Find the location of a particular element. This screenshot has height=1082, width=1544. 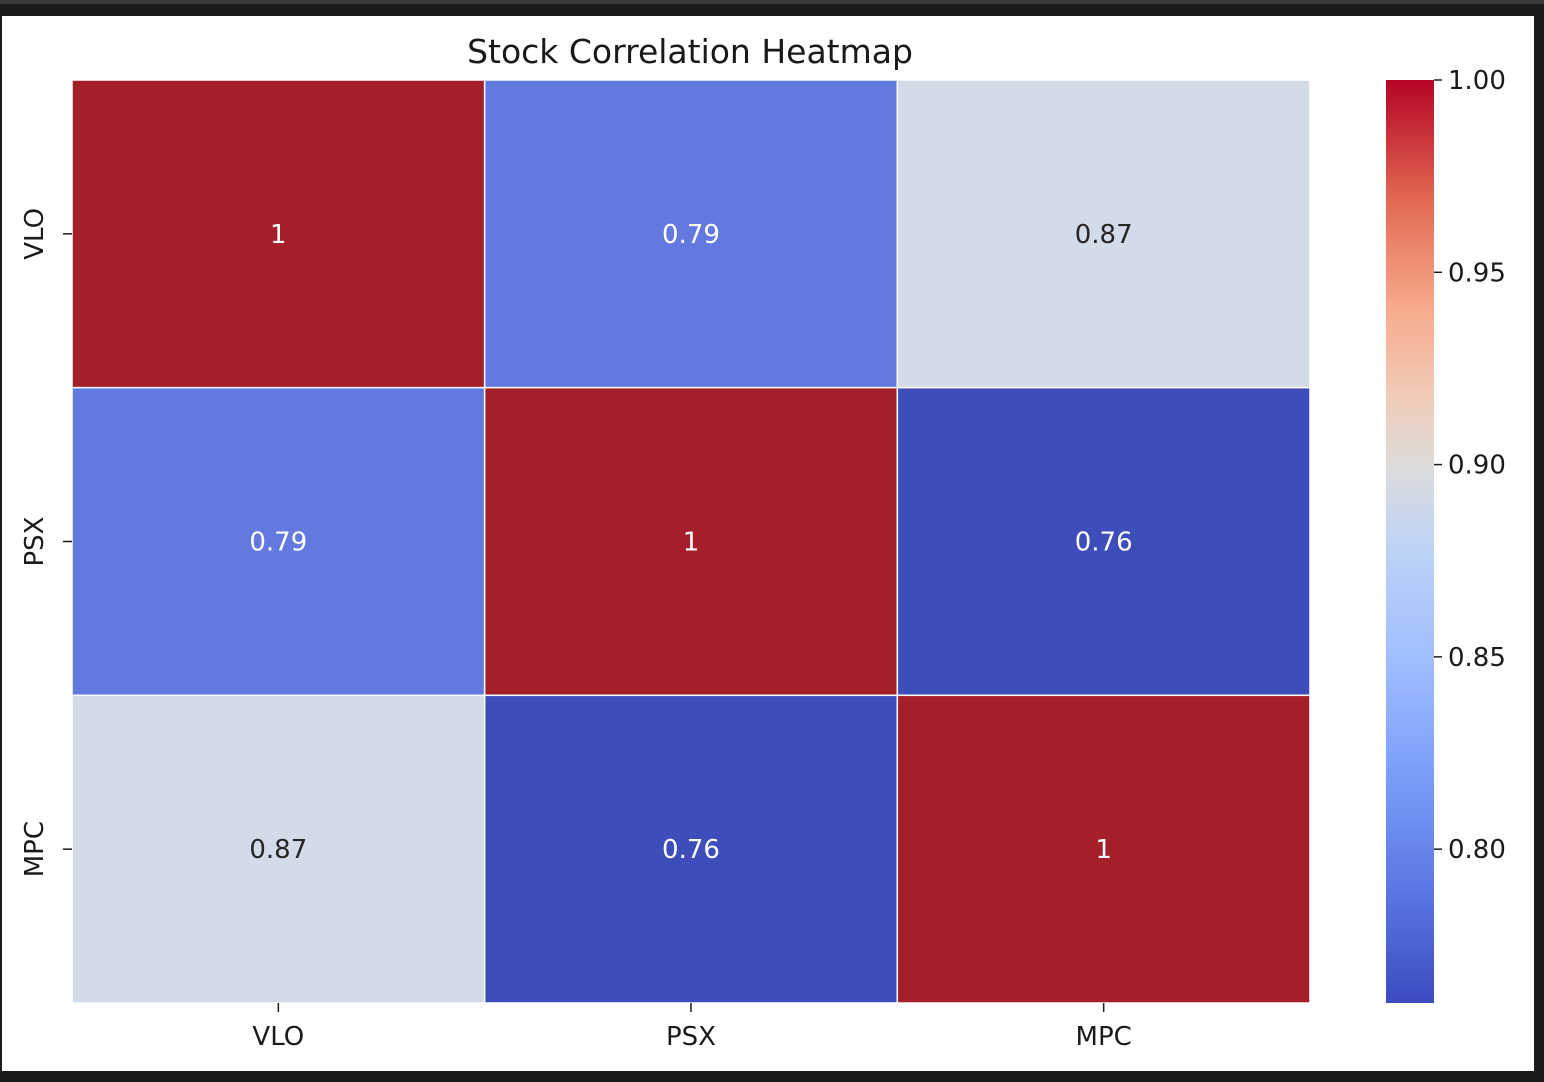

colorbar-tick-label: 0.85 is located at coordinates (1477, 658).